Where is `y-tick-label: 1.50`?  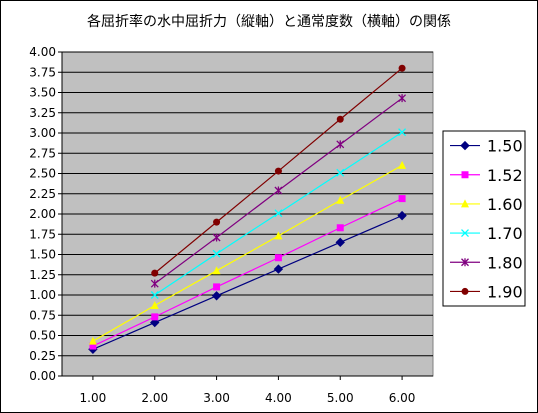 y-tick-label: 1.50 is located at coordinates (42, 255).